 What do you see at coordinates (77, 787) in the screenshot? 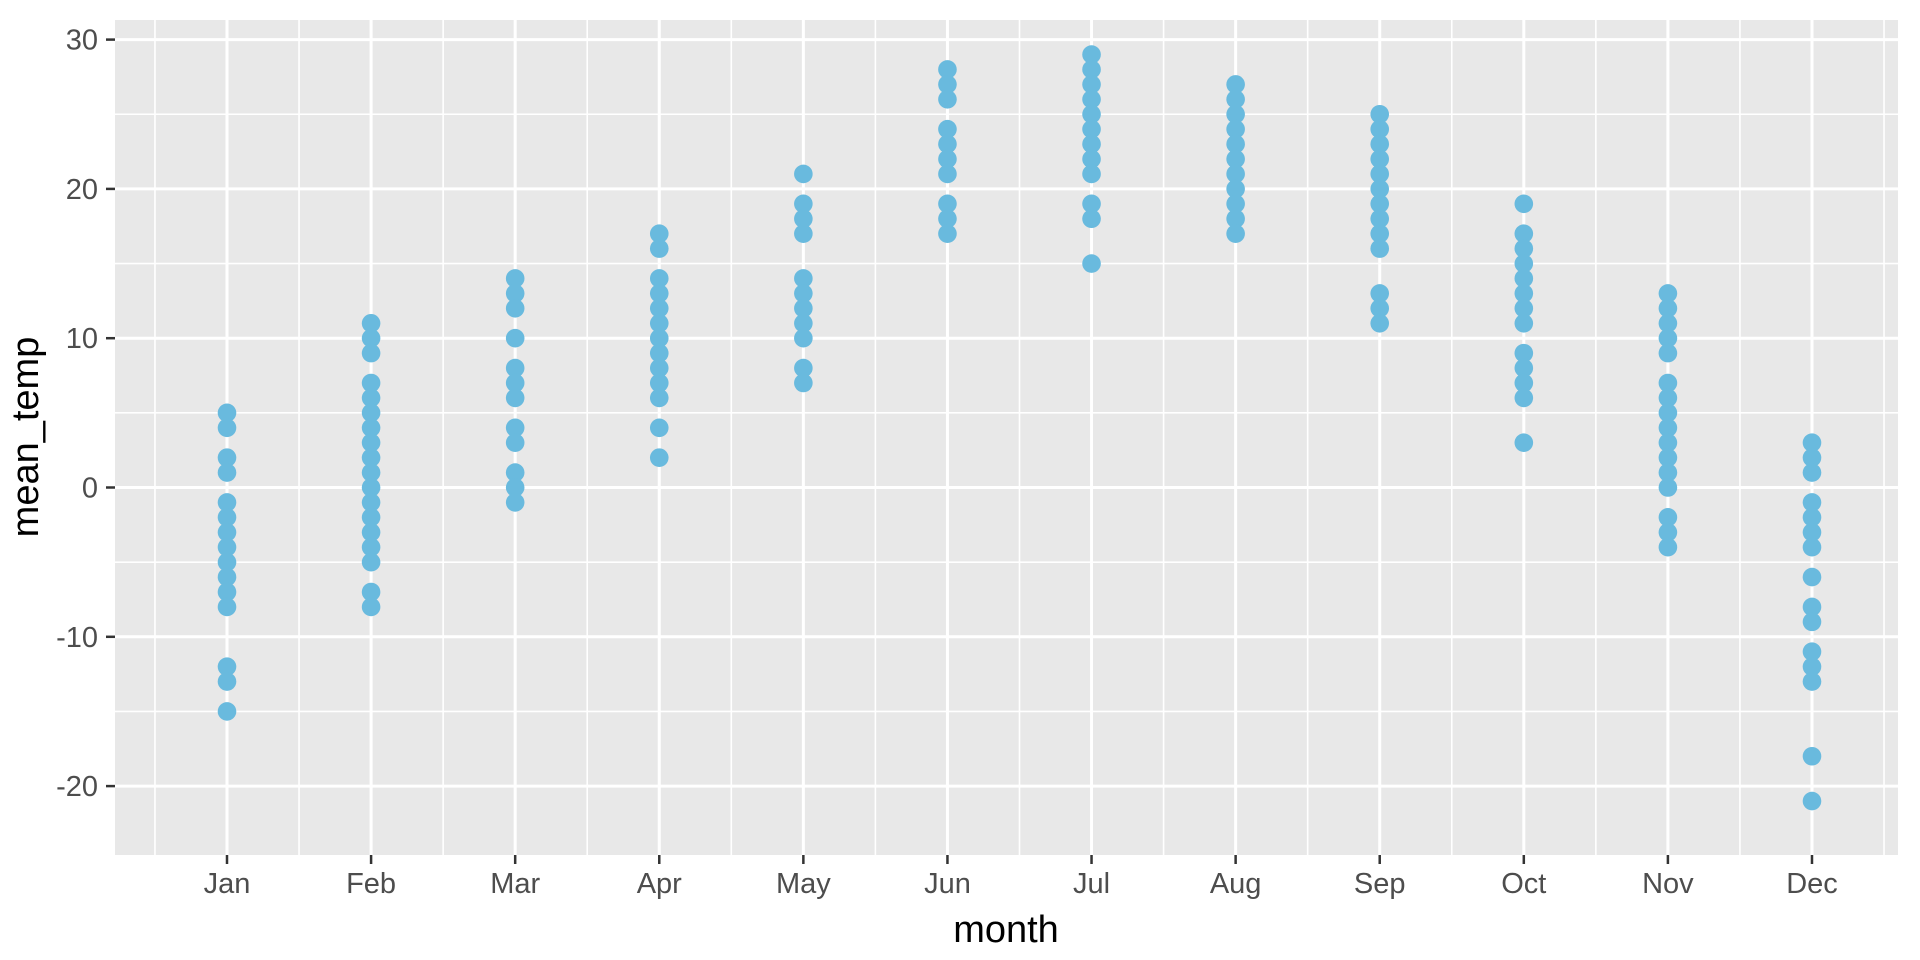
I see `y-tick-label: -20` at bounding box center [77, 787].